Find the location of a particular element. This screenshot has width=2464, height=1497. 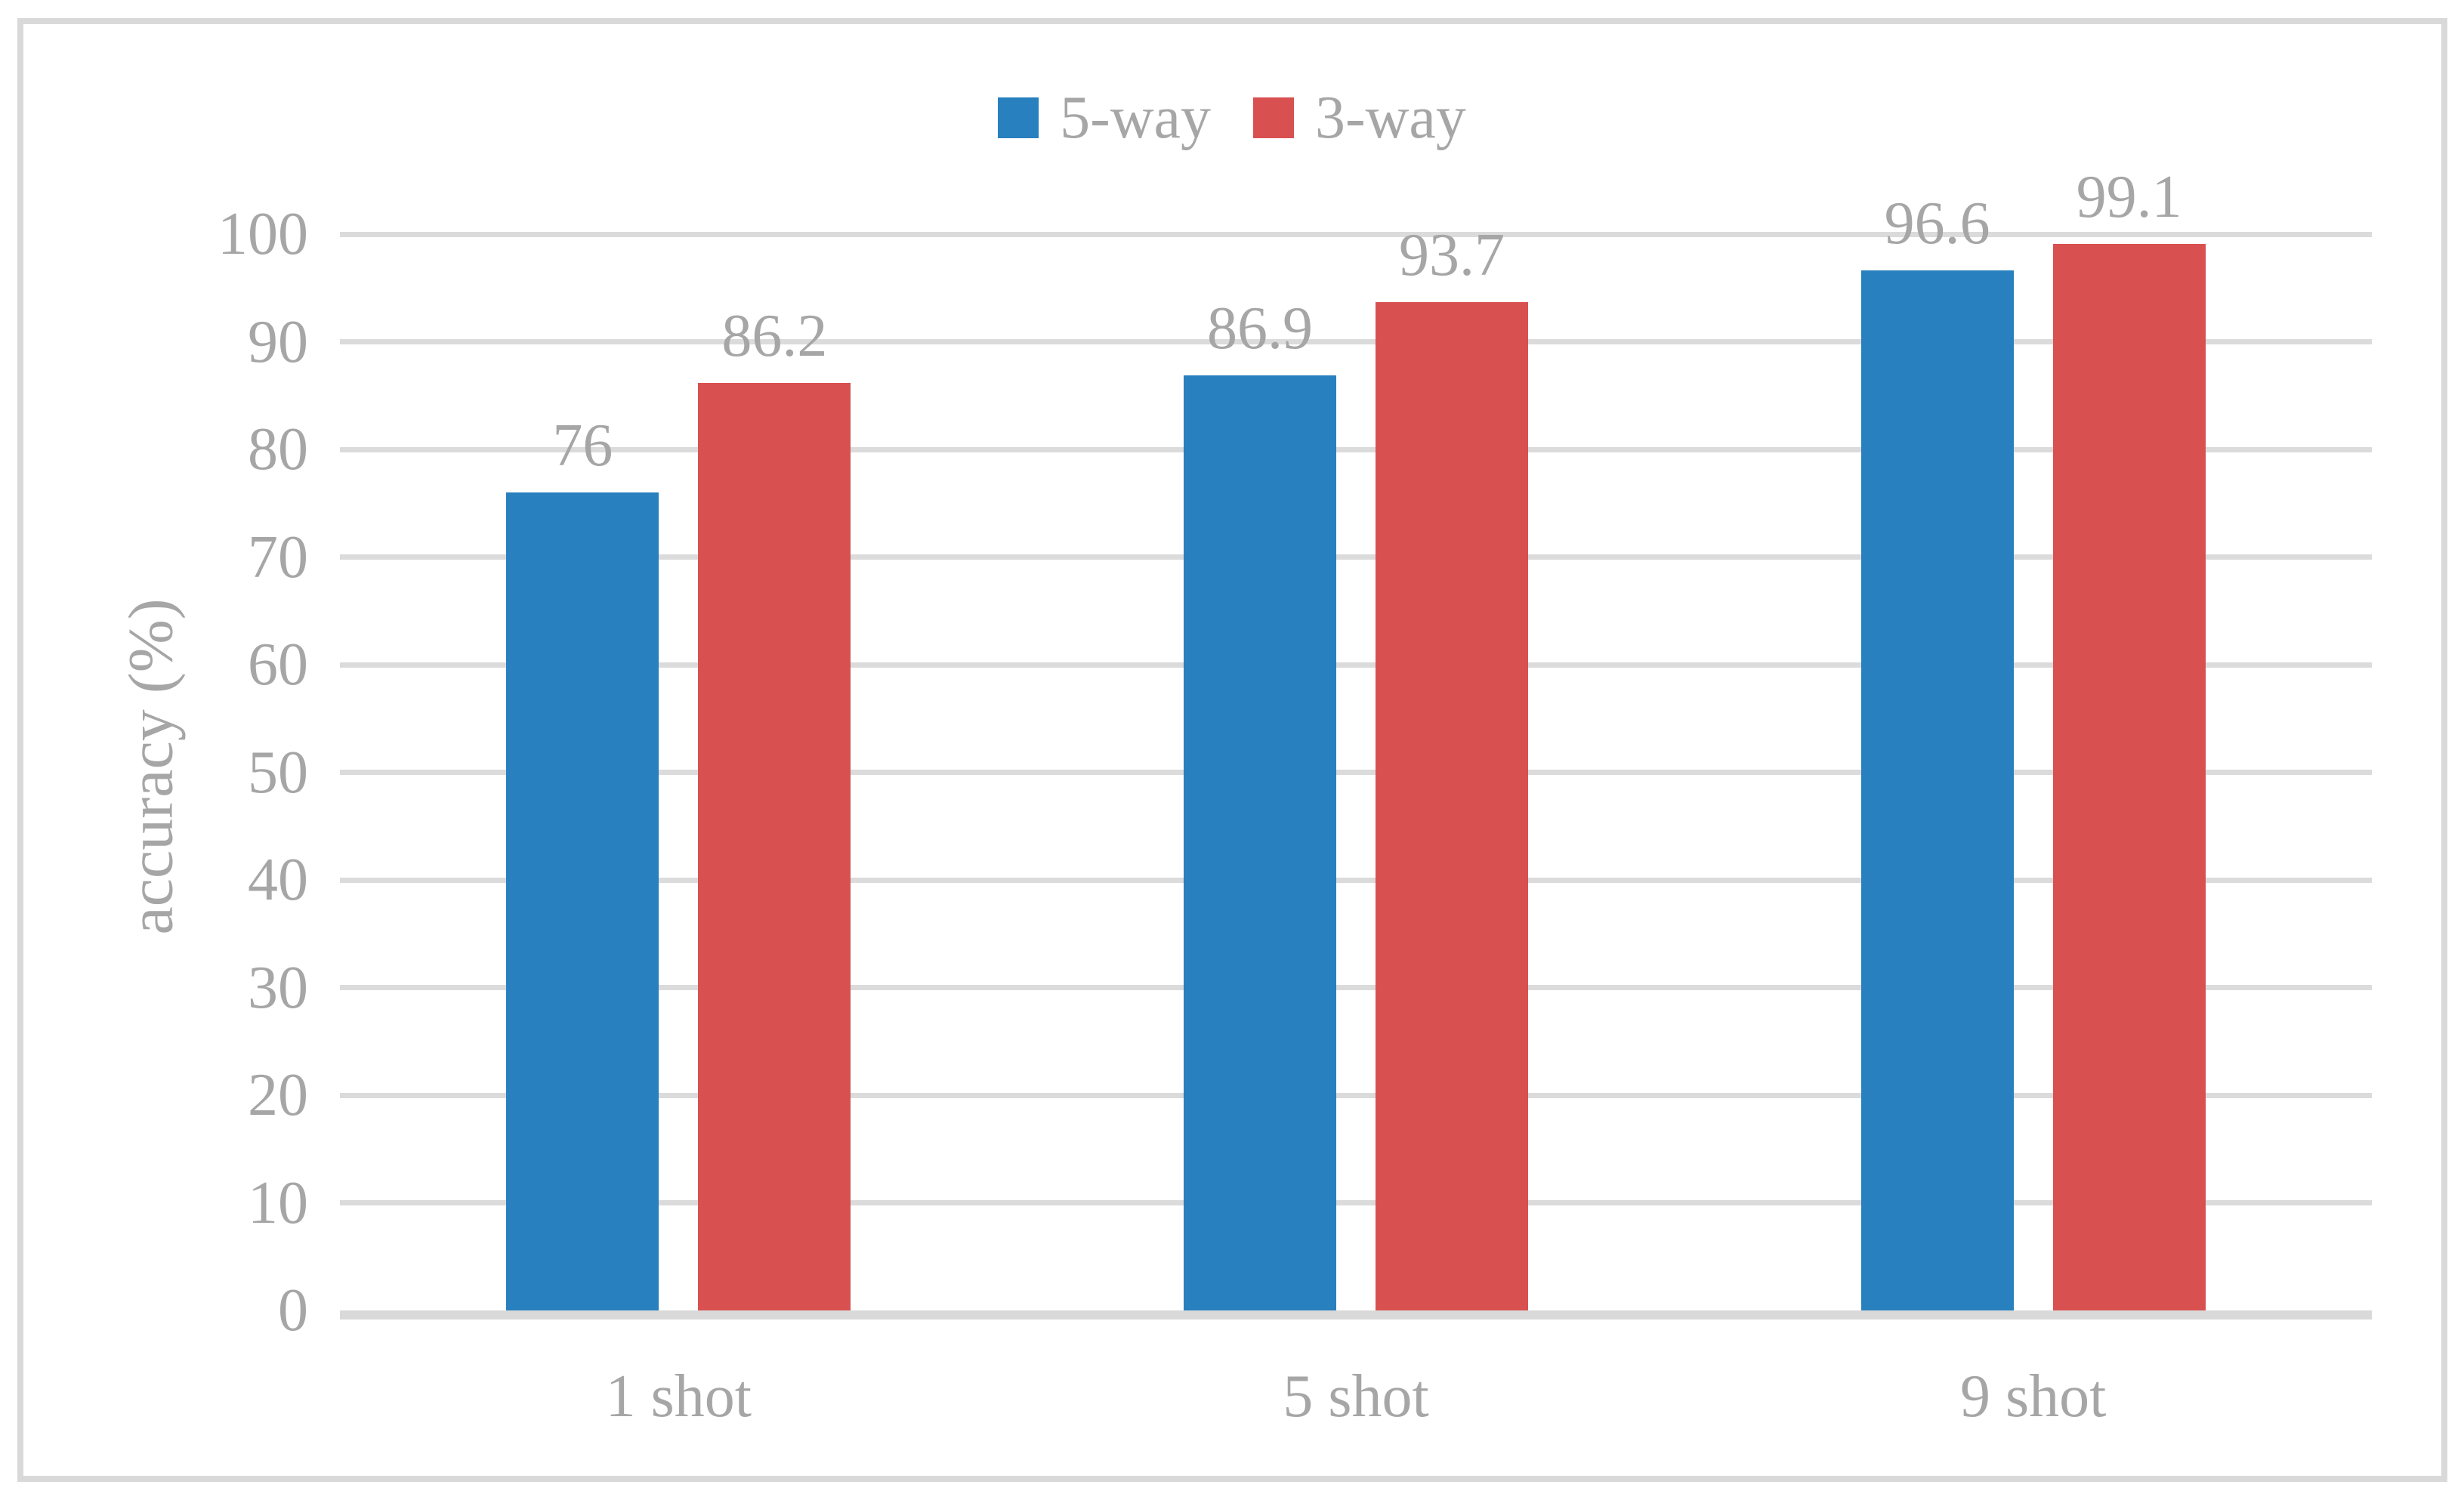

bar-value-label: 76 is located at coordinates (583, 445).